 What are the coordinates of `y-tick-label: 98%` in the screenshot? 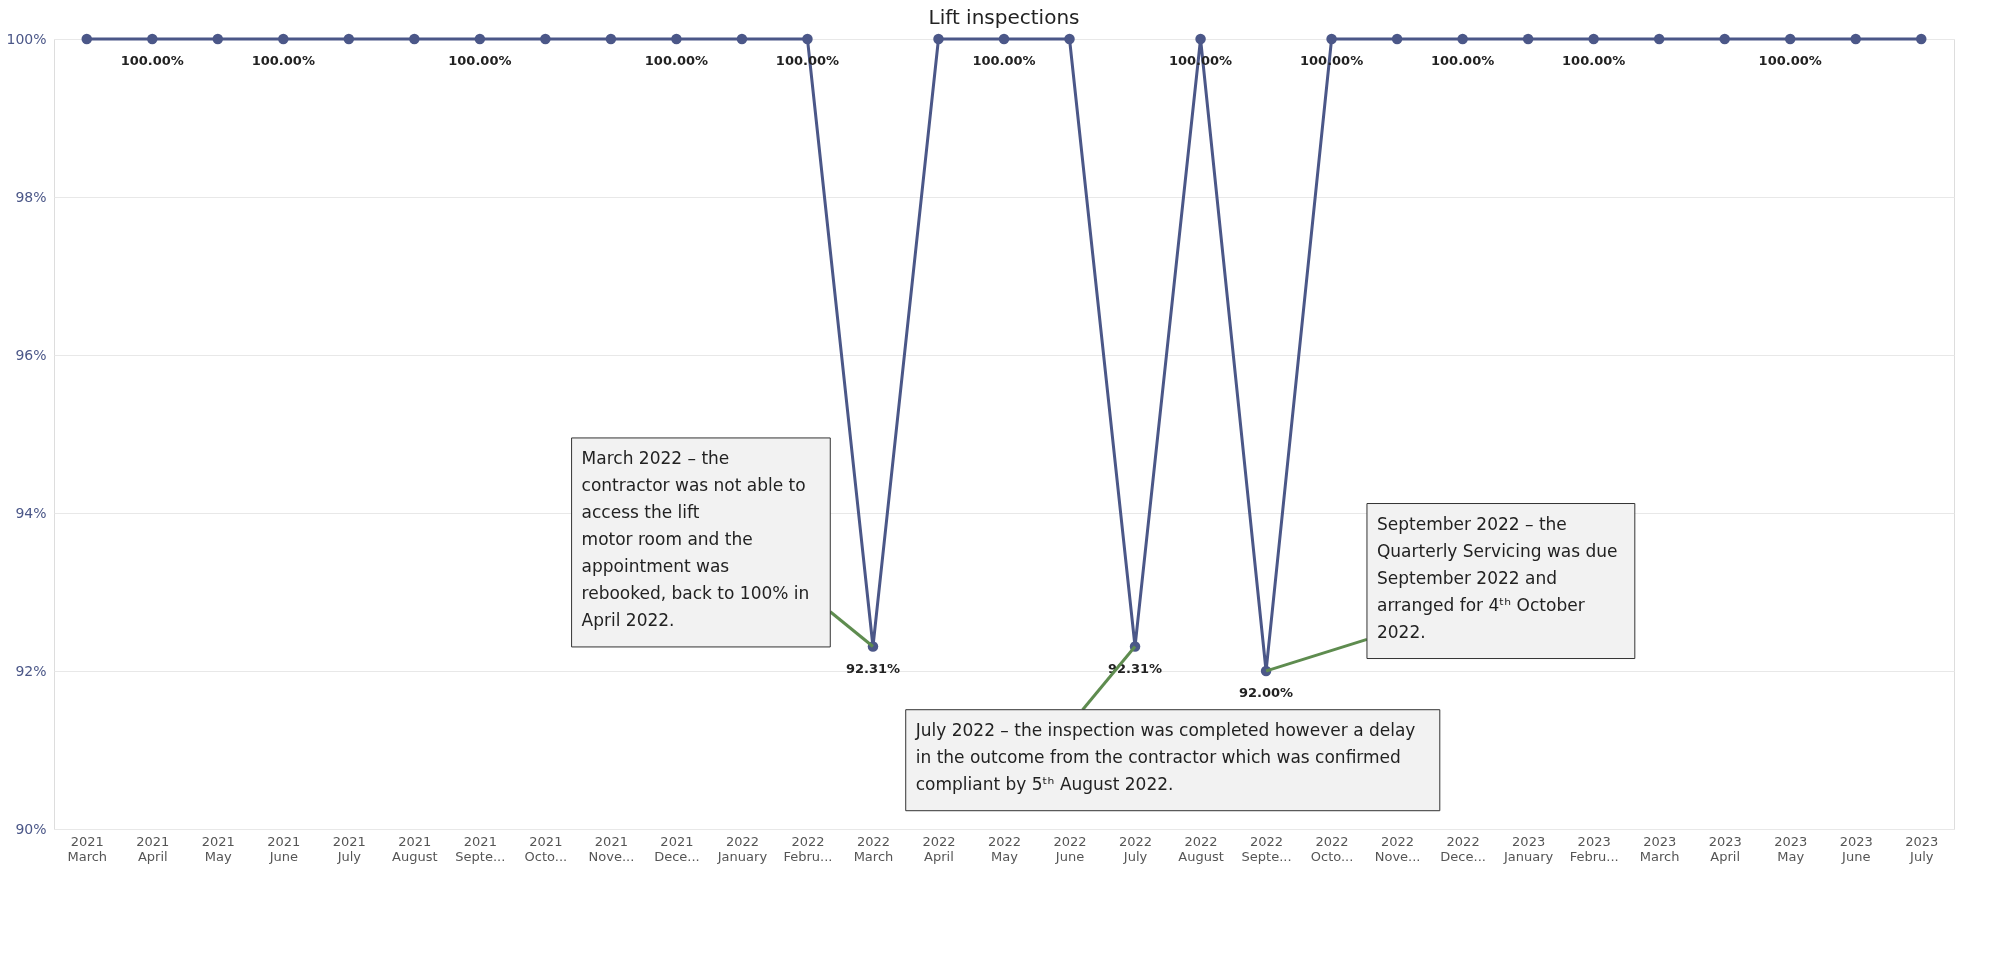 It's located at (31, 196).